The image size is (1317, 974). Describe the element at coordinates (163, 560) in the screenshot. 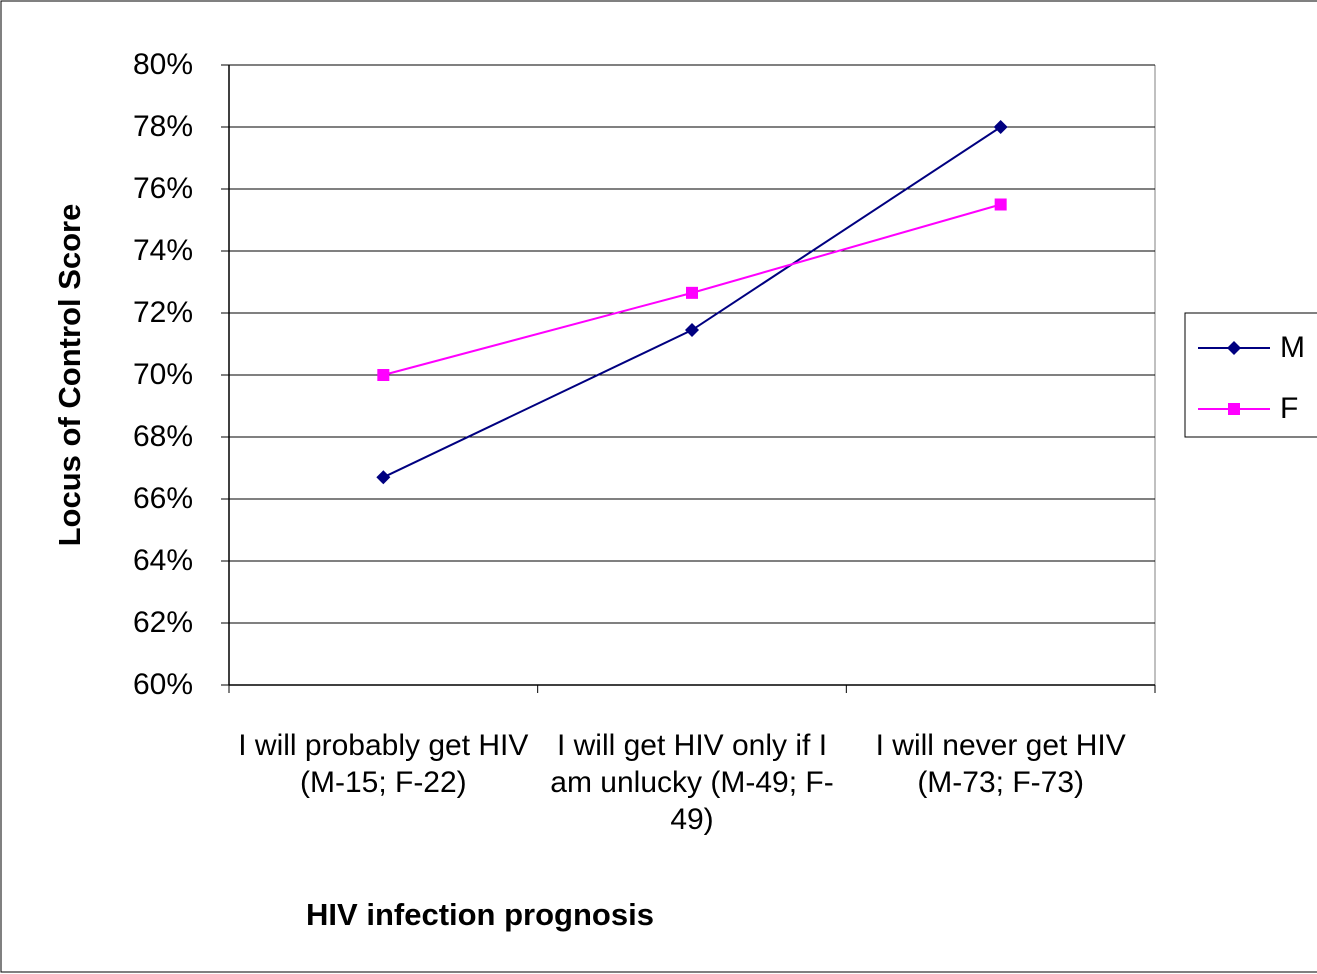

I see `y-tick-label: 64%` at that location.